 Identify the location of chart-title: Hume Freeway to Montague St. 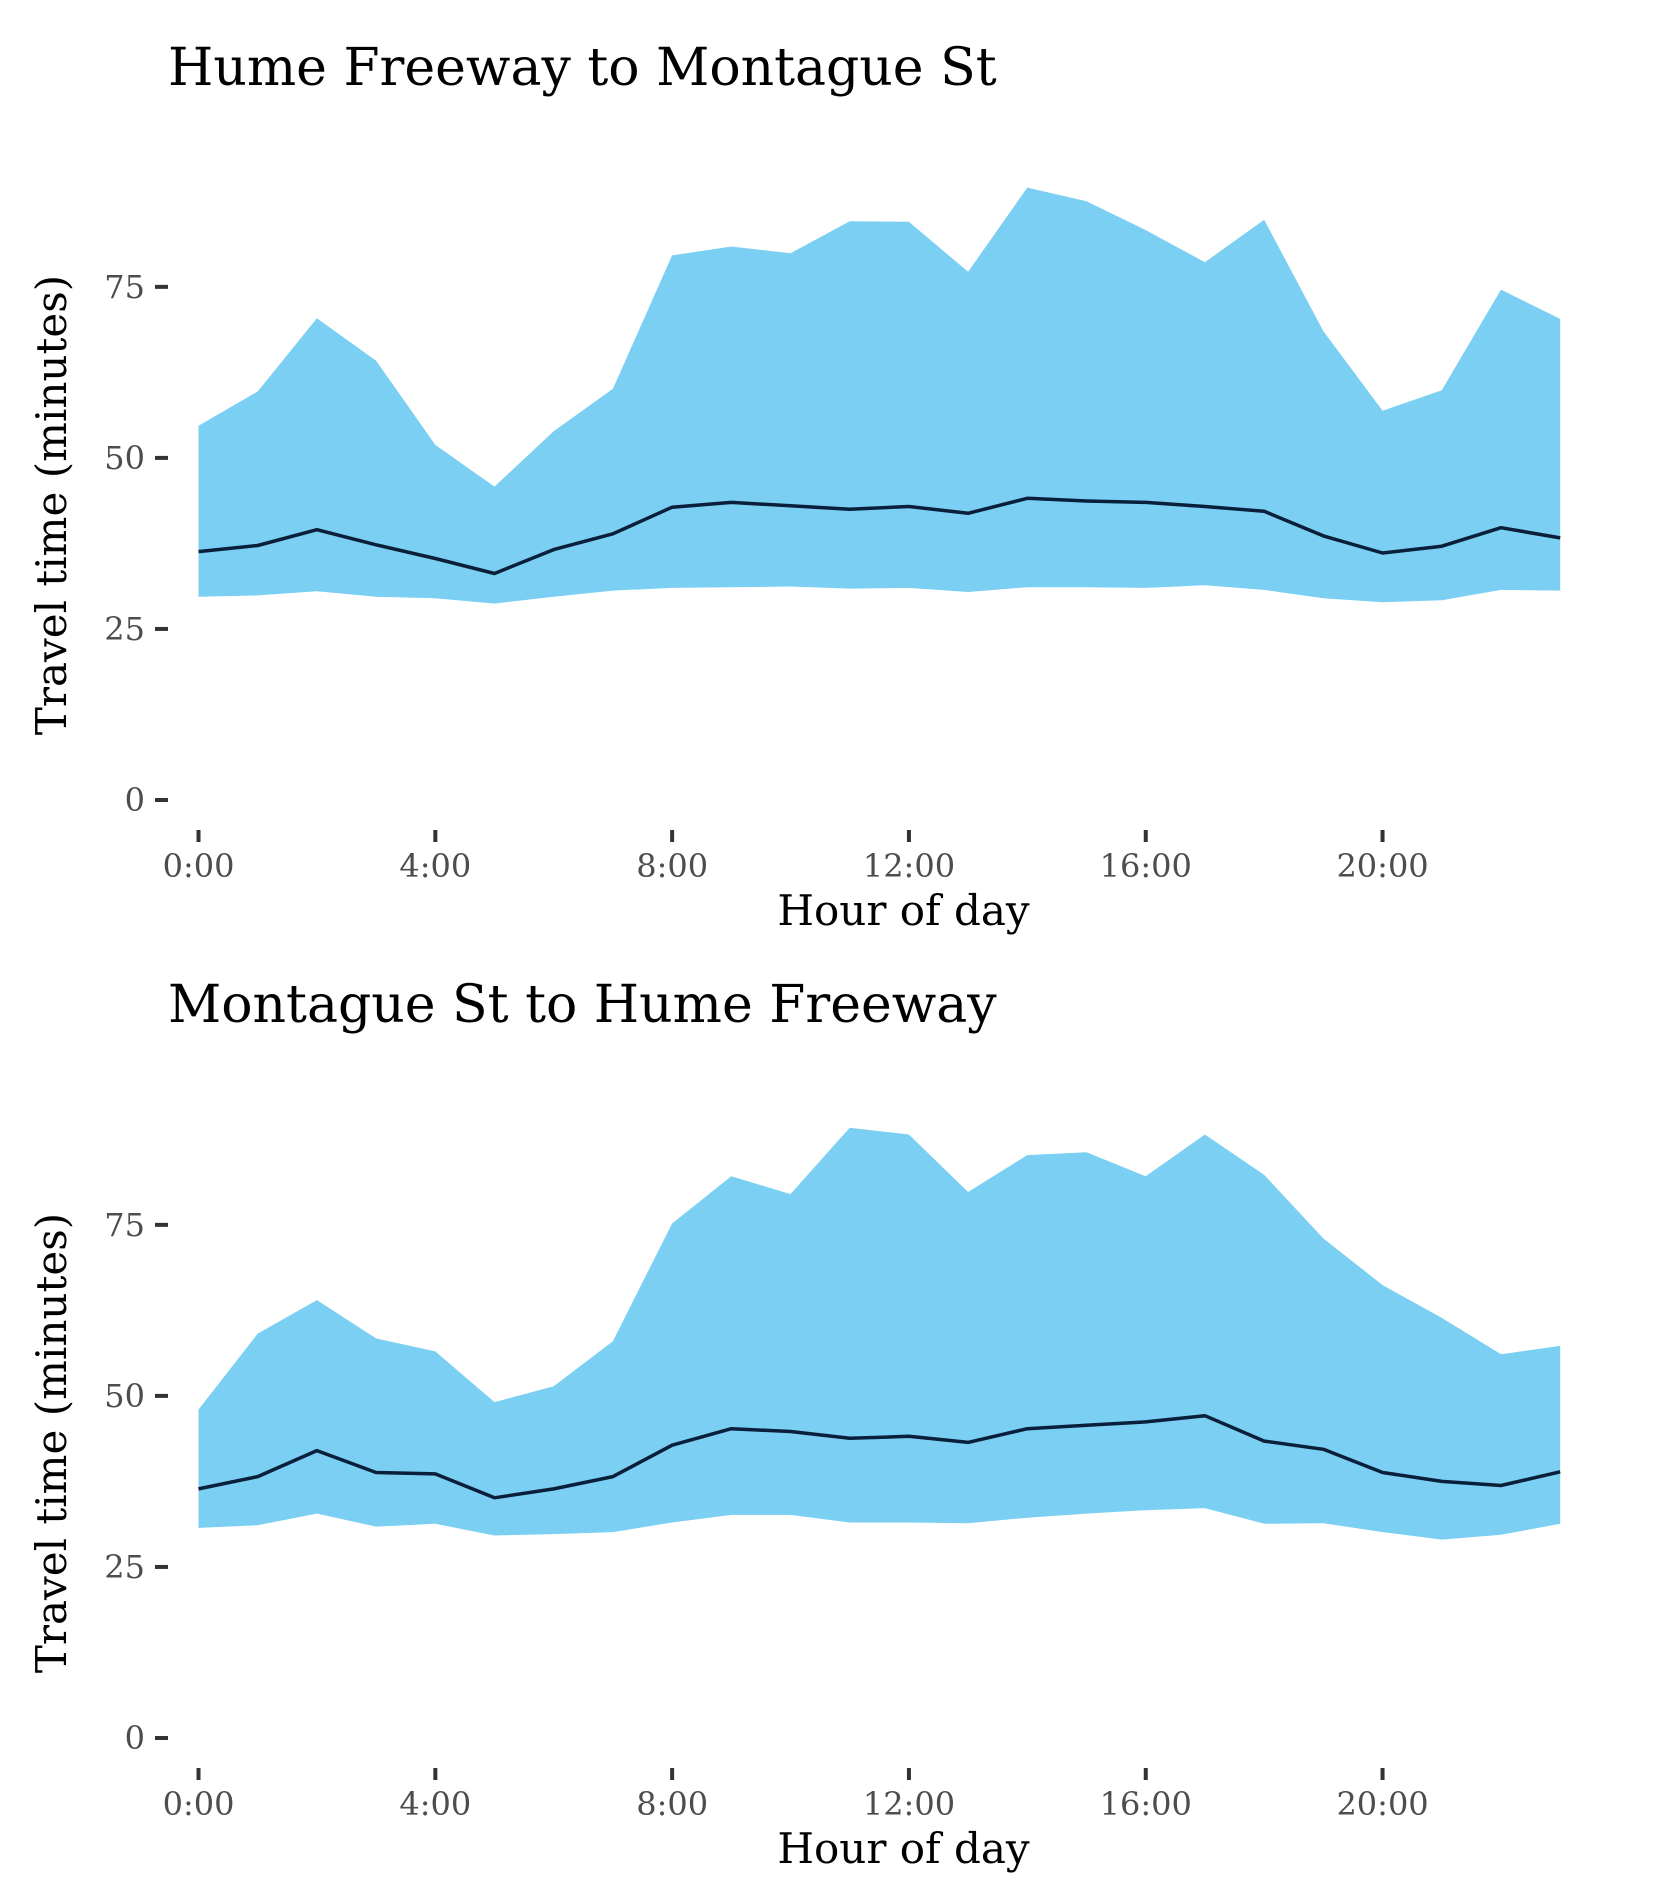
(582, 68).